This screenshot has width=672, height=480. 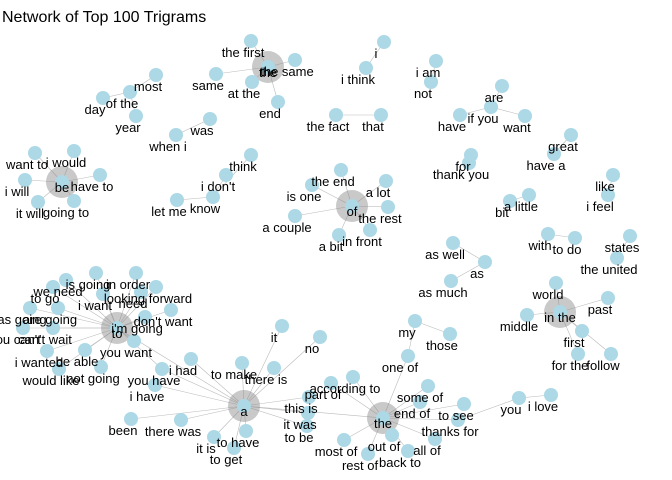 I want to click on node-label: have, so click(x=452, y=126).